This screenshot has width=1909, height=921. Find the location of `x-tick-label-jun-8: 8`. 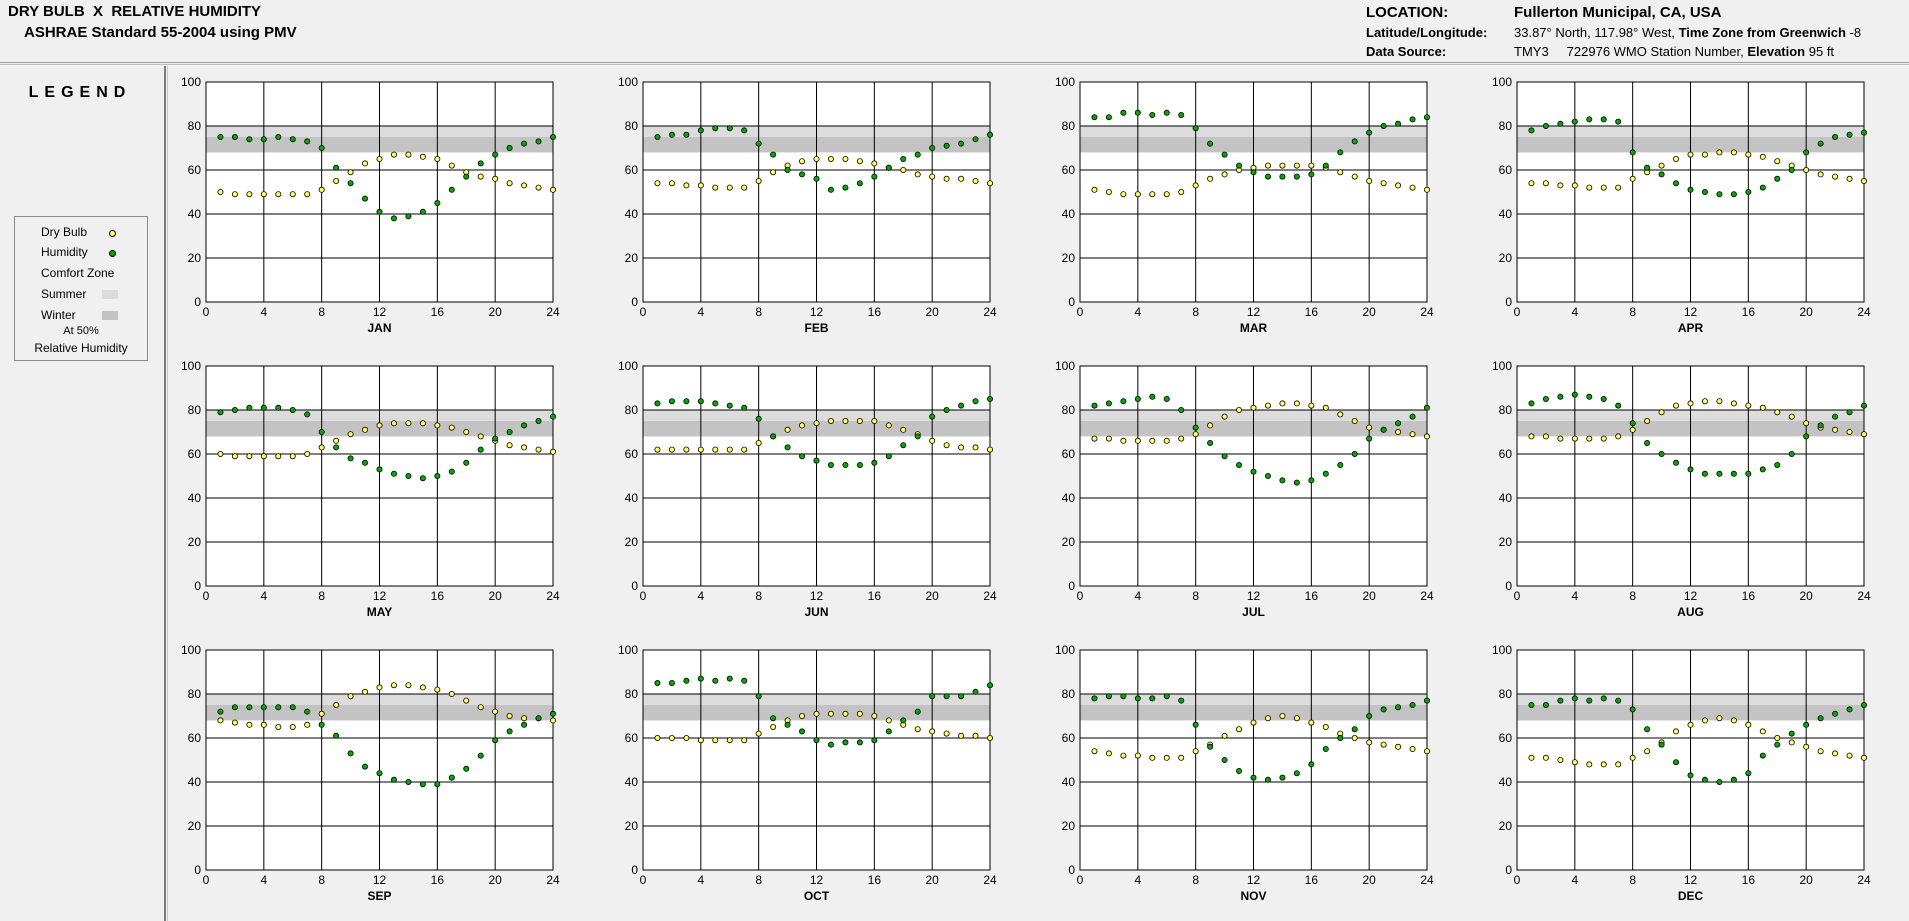

x-tick-label-jun-8: 8 is located at coordinates (758, 596).